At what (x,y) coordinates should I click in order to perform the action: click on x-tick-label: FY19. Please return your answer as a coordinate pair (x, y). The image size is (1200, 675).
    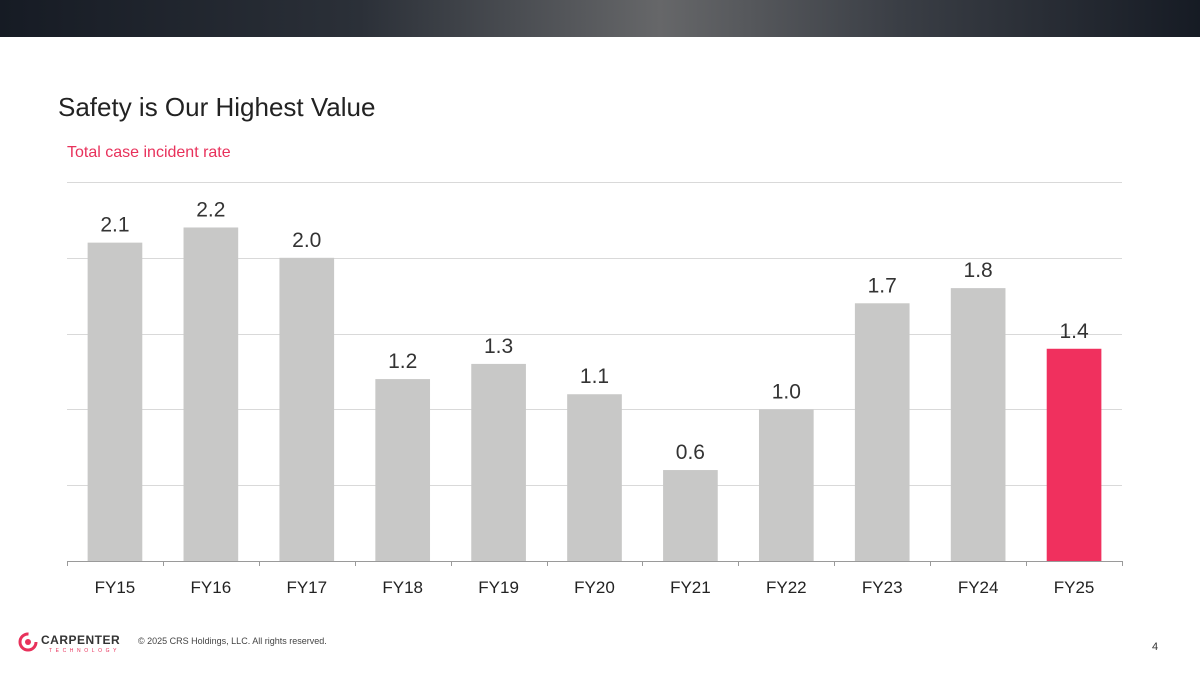
    Looking at the image, I should click on (498, 587).